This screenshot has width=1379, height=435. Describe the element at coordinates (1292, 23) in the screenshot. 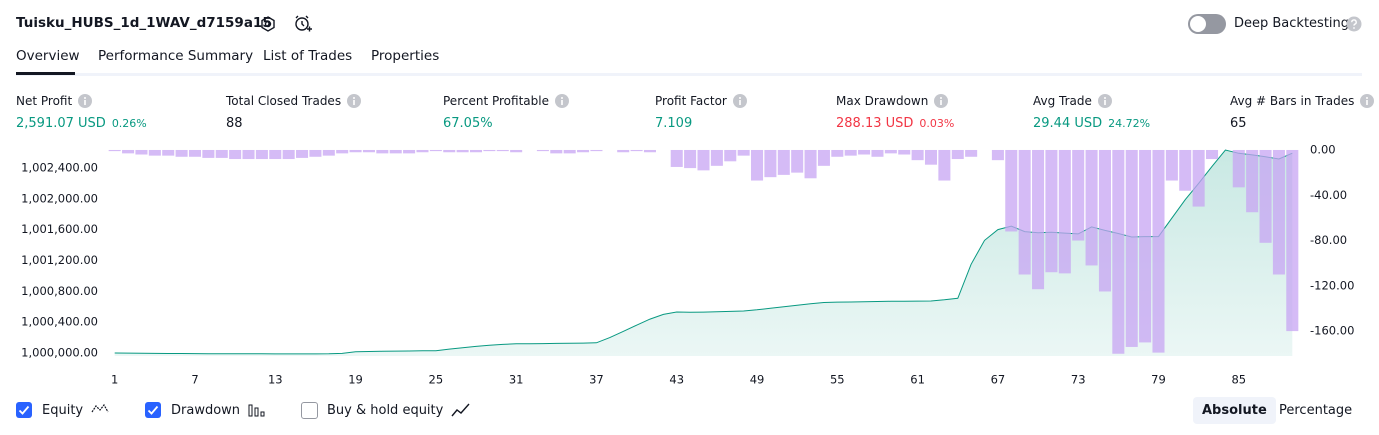

I see `toggle-label: Deep Backtesting` at that location.